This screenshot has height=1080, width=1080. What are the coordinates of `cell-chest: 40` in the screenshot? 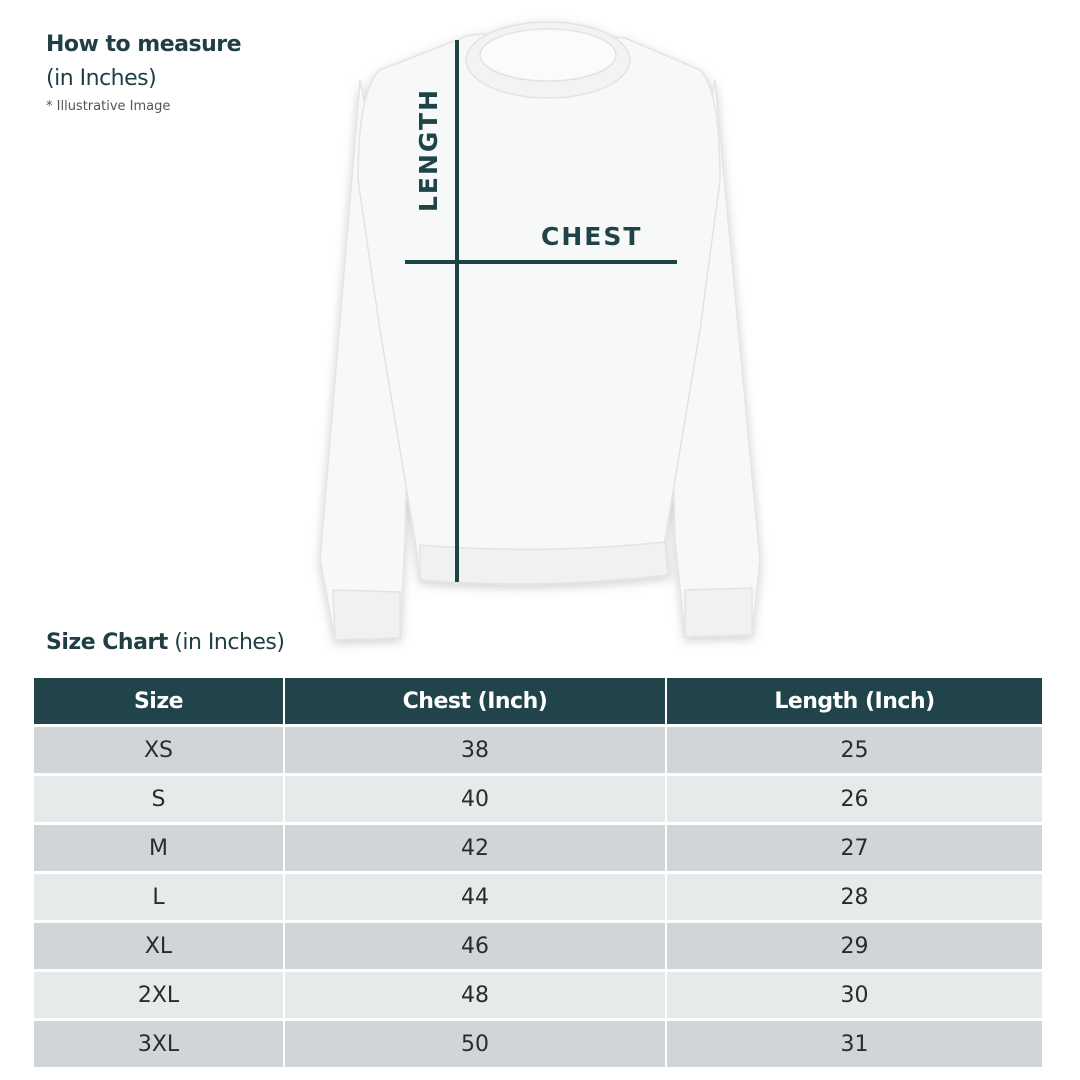 It's located at (475, 799).